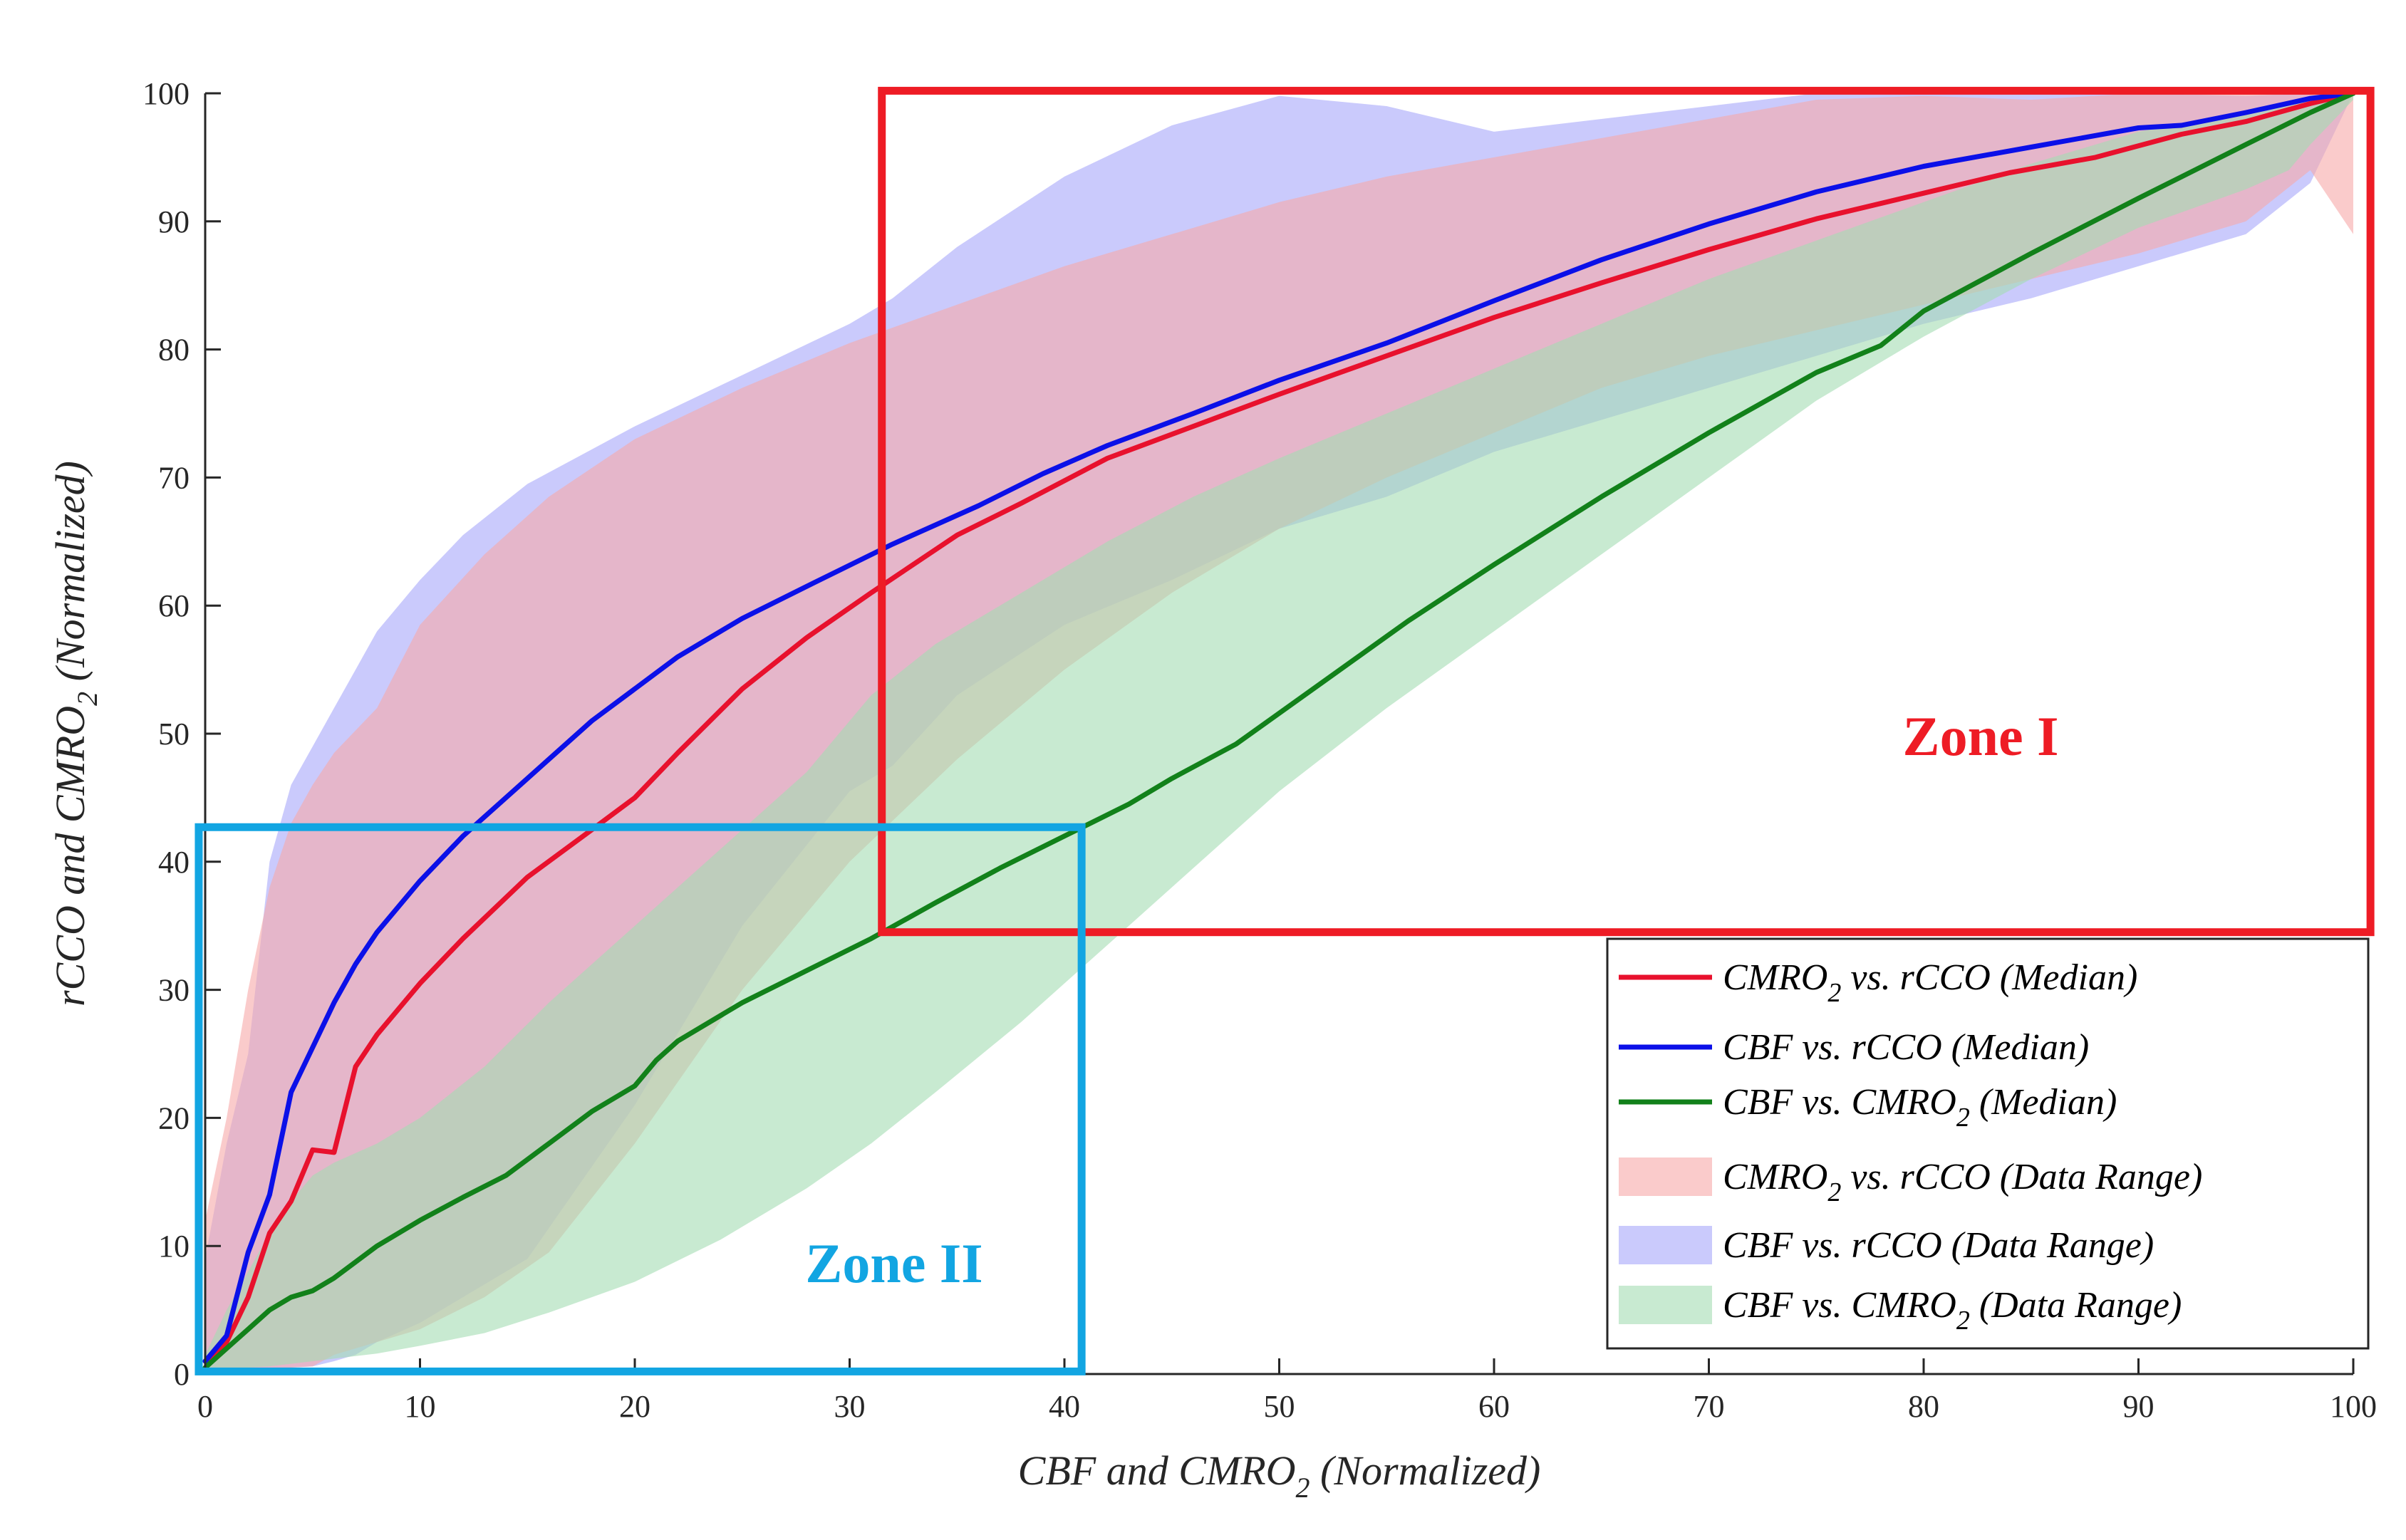  What do you see at coordinates (420, 1406) in the screenshot?
I see `x-tick-label: 10` at bounding box center [420, 1406].